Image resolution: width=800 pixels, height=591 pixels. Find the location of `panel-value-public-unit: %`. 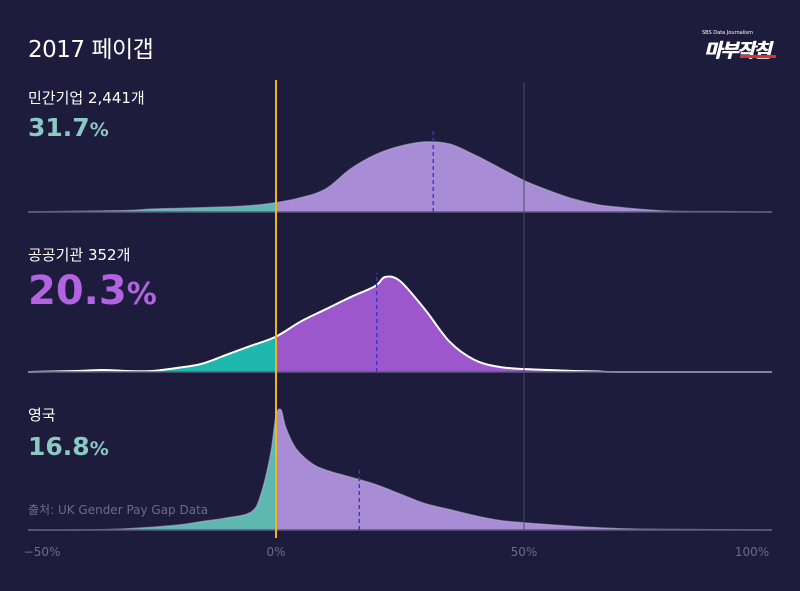

panel-value-public-unit: % is located at coordinates (141, 294).